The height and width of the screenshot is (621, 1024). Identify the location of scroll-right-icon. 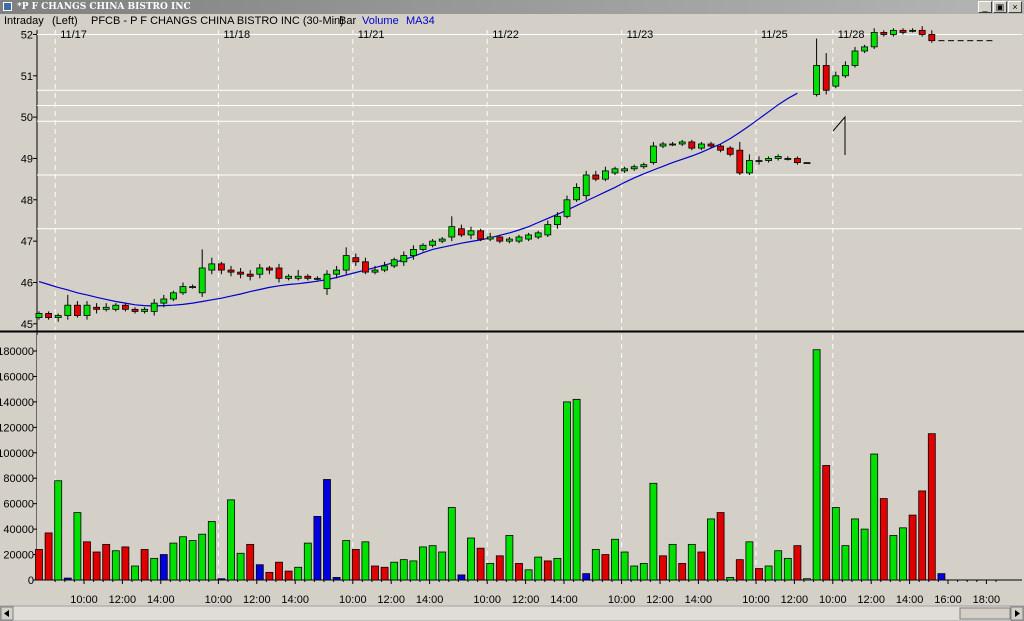
(1017, 613).